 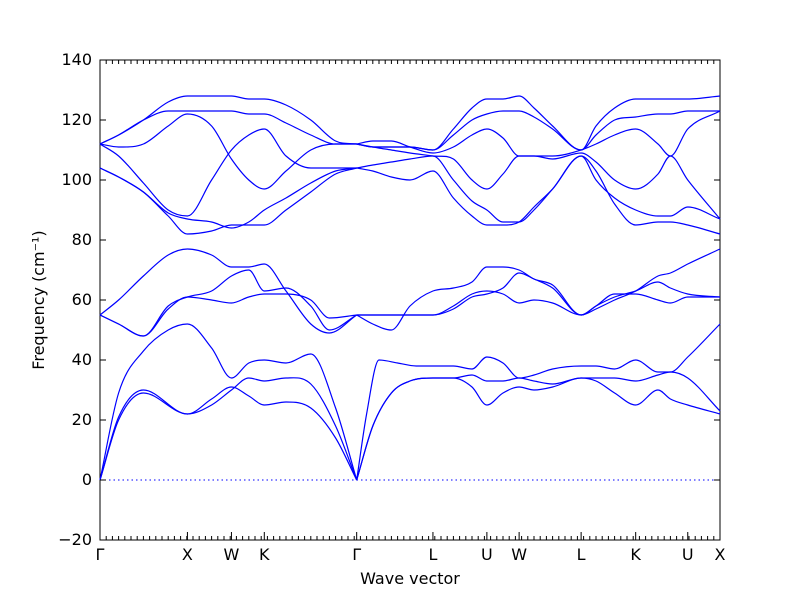 I want to click on y-tick-label: 80, so click(x=82, y=239).